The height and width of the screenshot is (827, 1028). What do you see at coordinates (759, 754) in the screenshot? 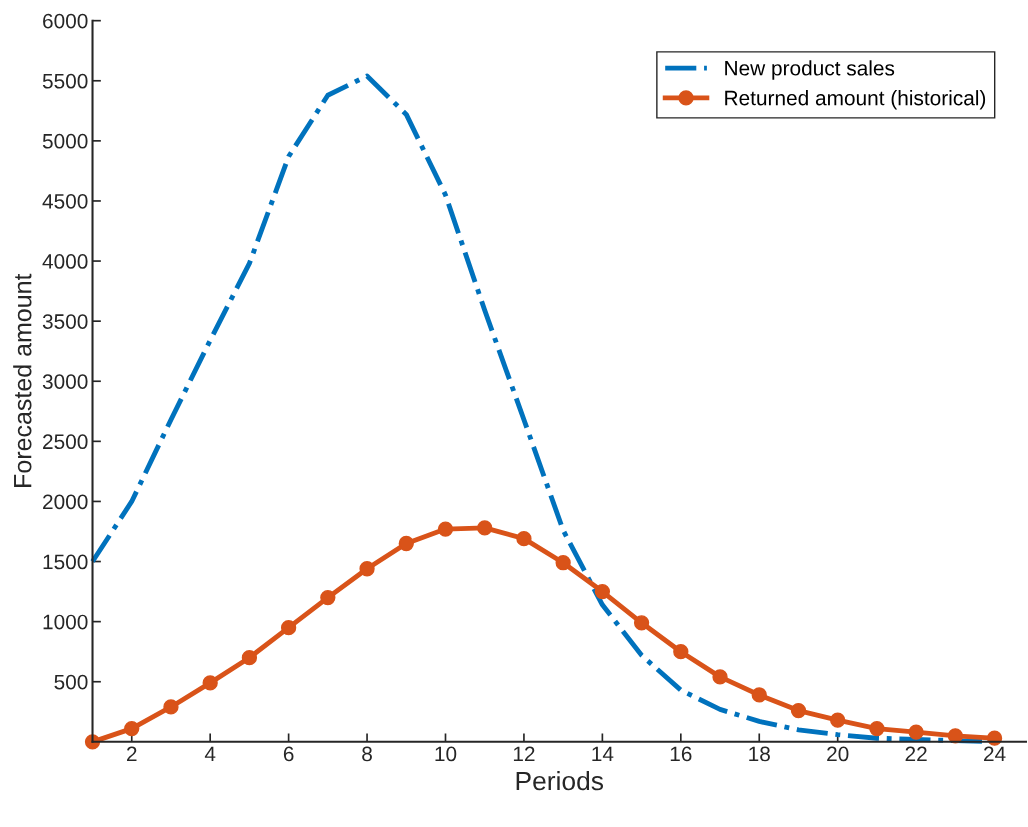
I see `x-tick-label: 18` at bounding box center [759, 754].